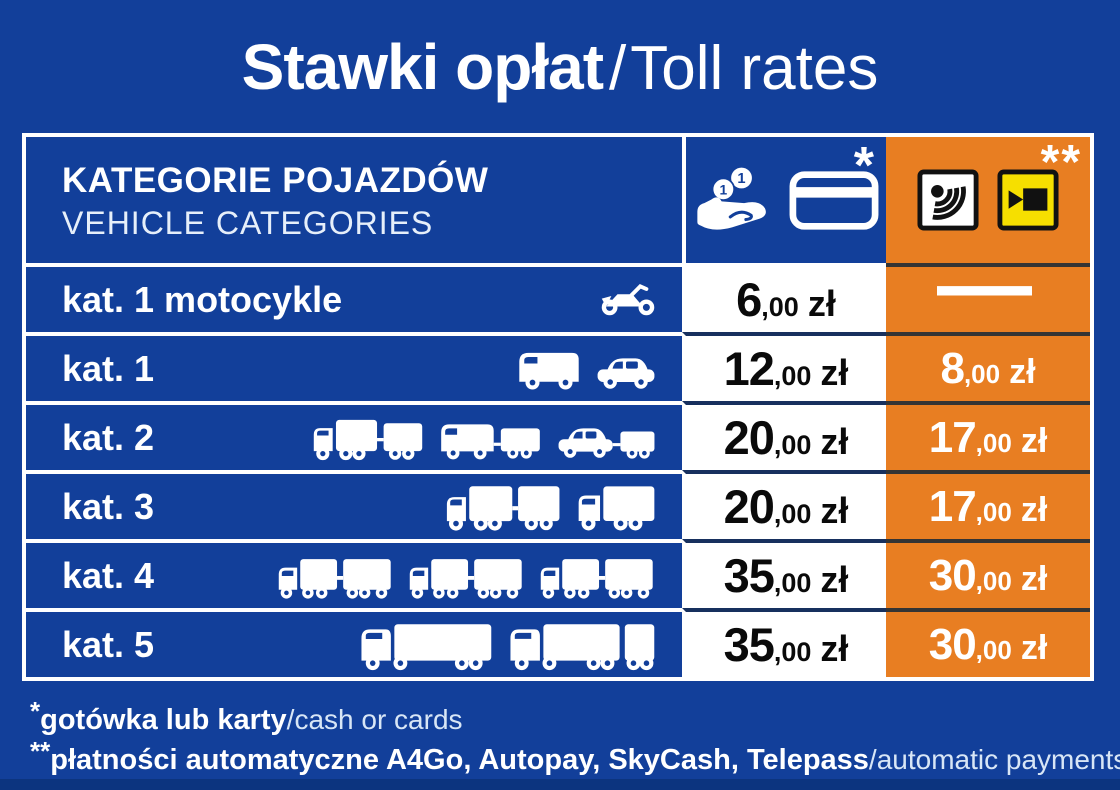 The width and height of the screenshot is (1120, 790). Describe the element at coordinates (108, 644) in the screenshot. I see `category-label: kat. 5` at that location.